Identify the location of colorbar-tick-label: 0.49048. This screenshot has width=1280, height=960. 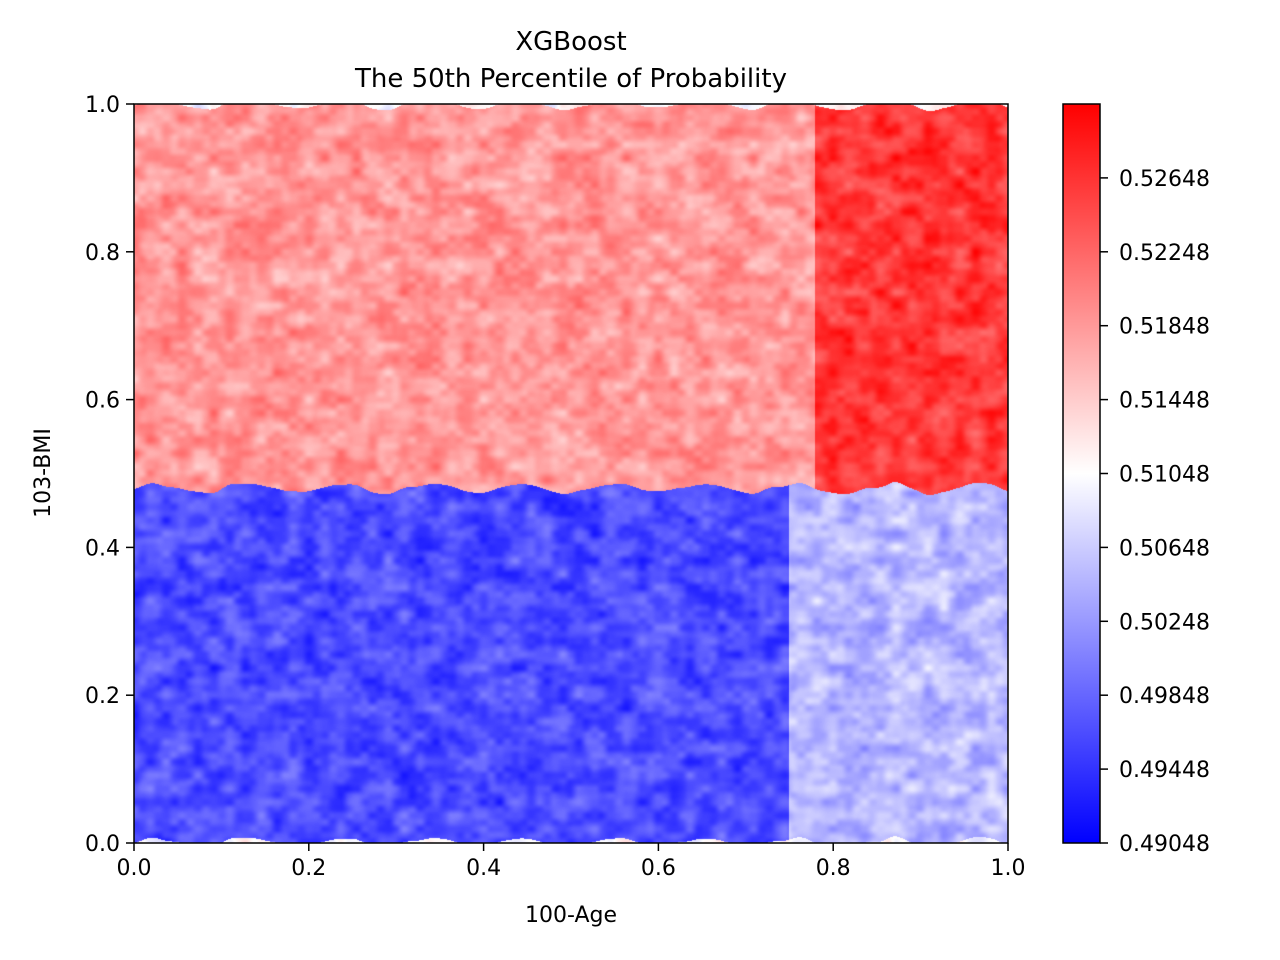
(1164, 844).